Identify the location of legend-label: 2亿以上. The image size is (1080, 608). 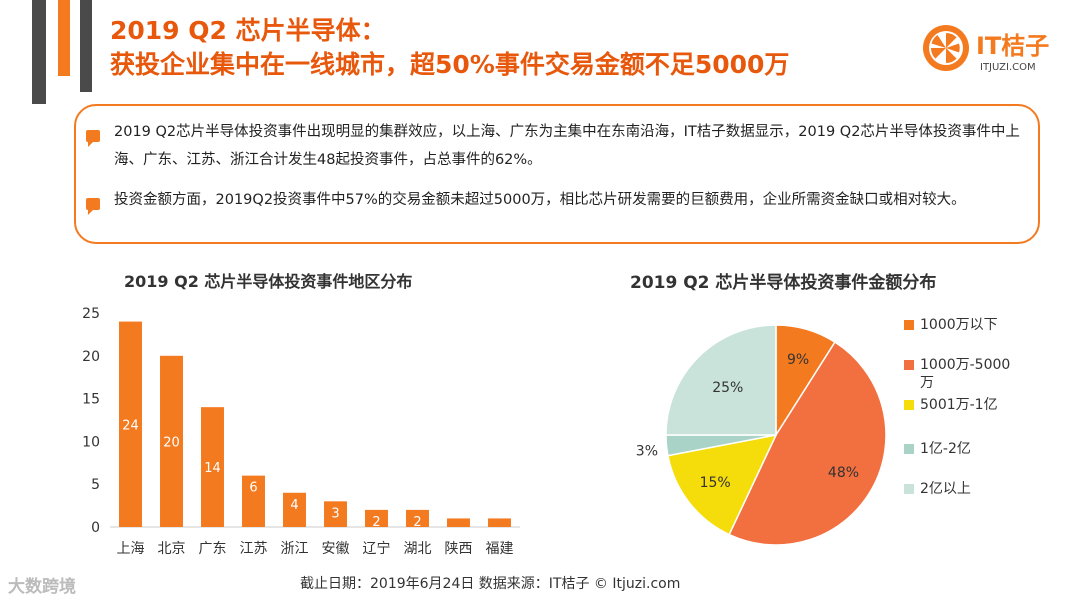
(945, 489).